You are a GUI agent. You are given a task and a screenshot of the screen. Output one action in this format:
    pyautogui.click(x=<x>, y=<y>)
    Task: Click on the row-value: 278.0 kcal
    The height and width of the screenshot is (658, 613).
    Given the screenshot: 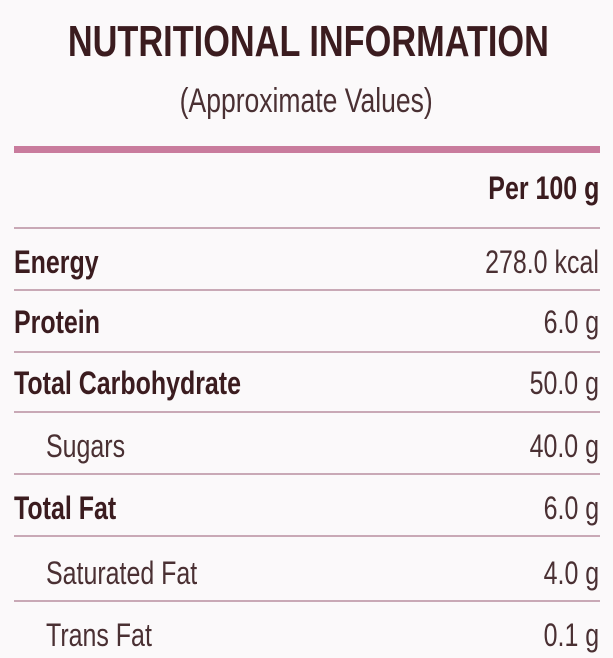 What is the action you would take?
    pyautogui.click(x=526, y=262)
    